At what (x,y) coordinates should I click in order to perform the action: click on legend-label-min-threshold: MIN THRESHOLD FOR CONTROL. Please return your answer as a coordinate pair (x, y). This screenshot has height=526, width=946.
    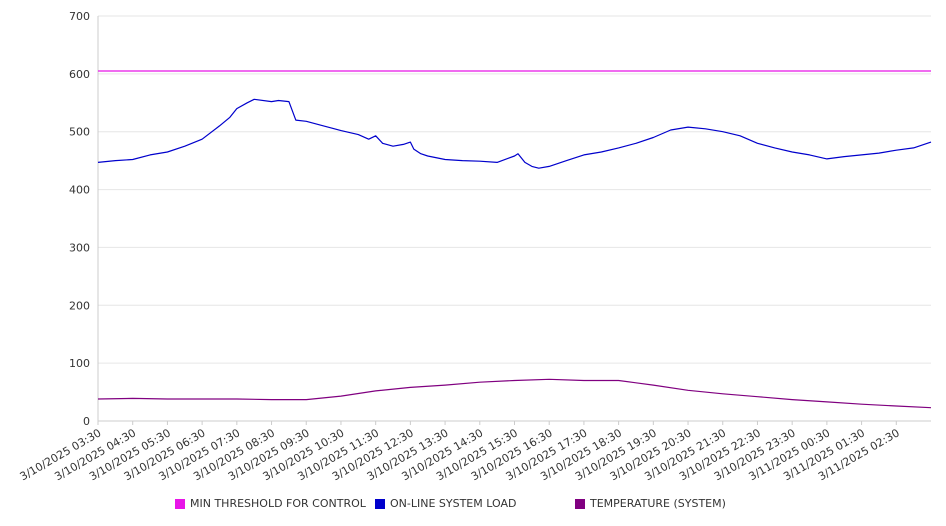
    Looking at the image, I should click on (278, 503).